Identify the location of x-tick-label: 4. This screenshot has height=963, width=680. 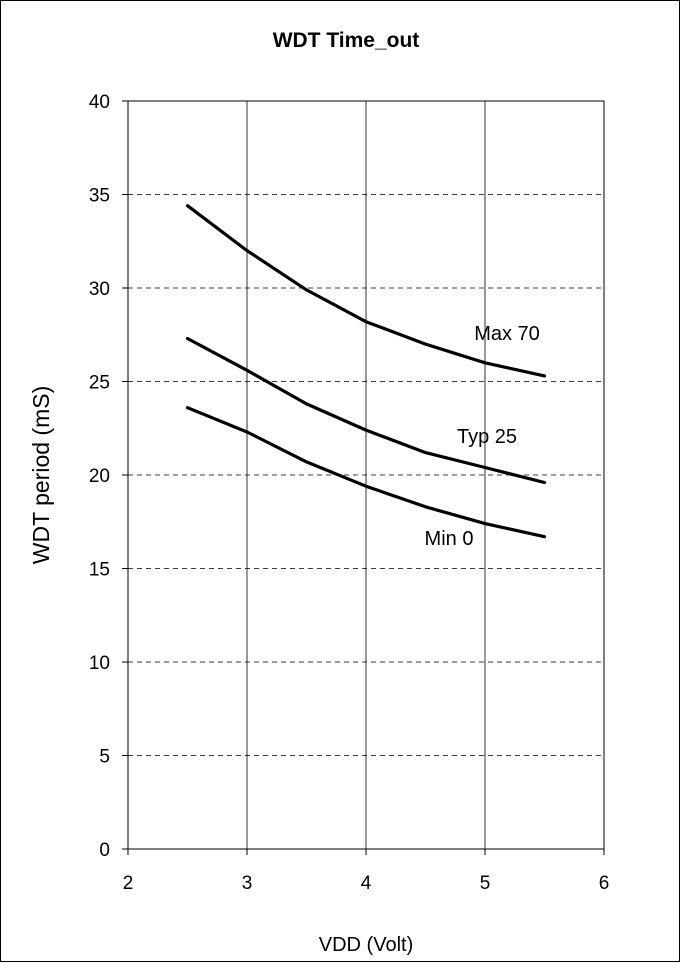
(366, 883).